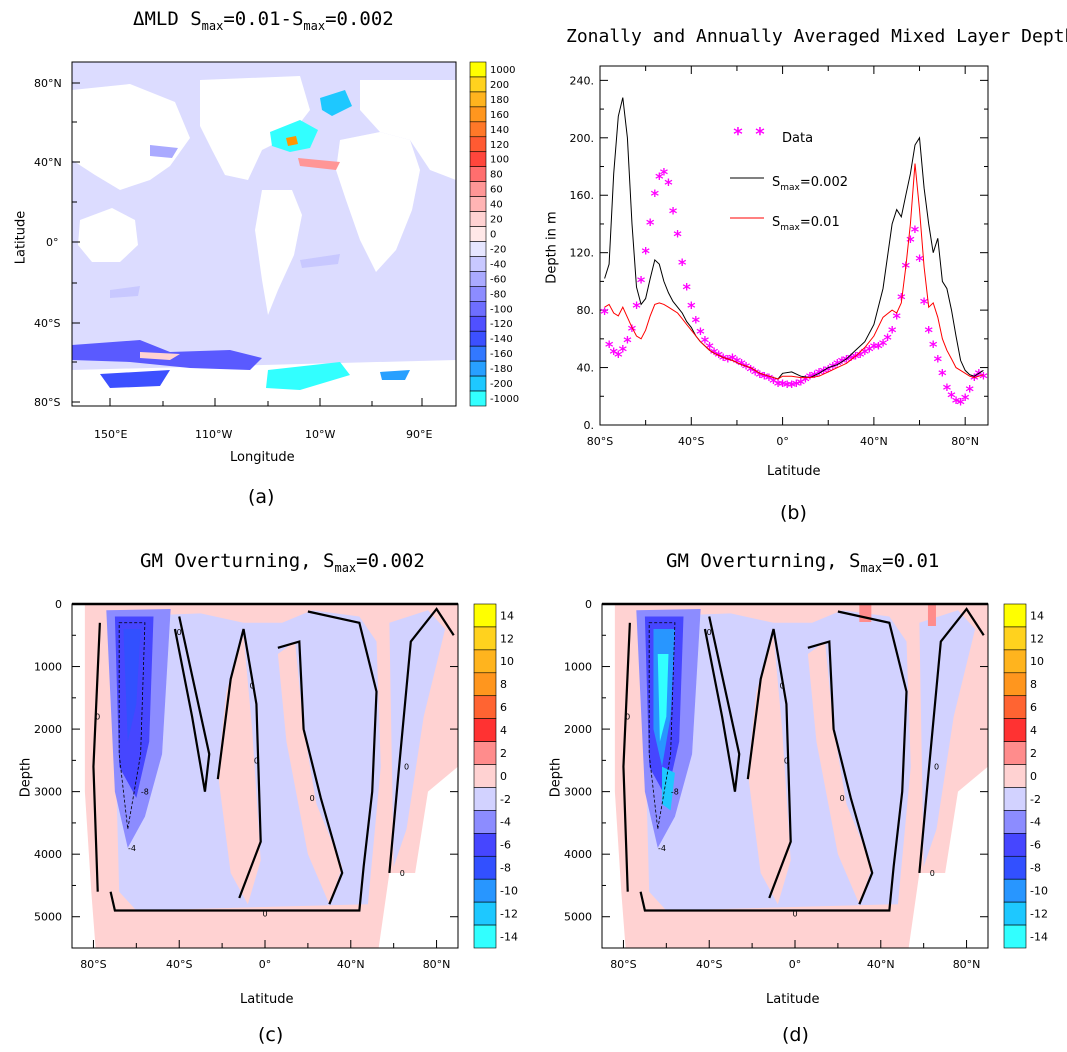 The image size is (1067, 1052). I want to click on y-tick-label: 0., so click(589, 425).